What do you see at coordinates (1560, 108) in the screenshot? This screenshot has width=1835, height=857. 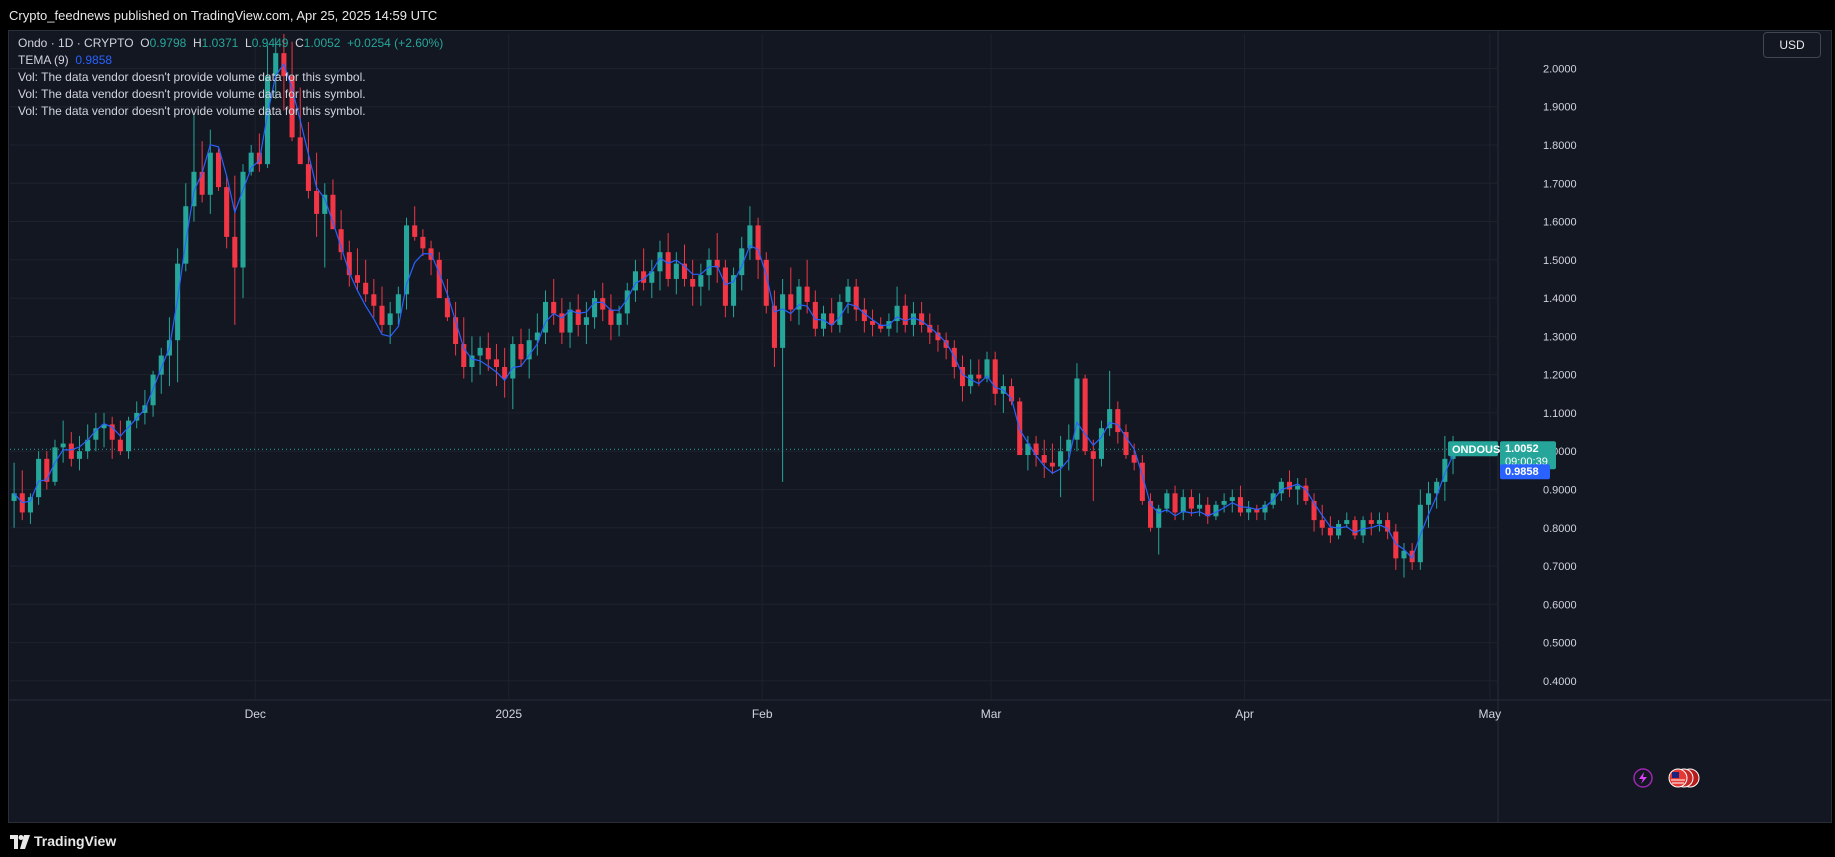 I see `y-tick-label: 1.9000` at bounding box center [1560, 108].